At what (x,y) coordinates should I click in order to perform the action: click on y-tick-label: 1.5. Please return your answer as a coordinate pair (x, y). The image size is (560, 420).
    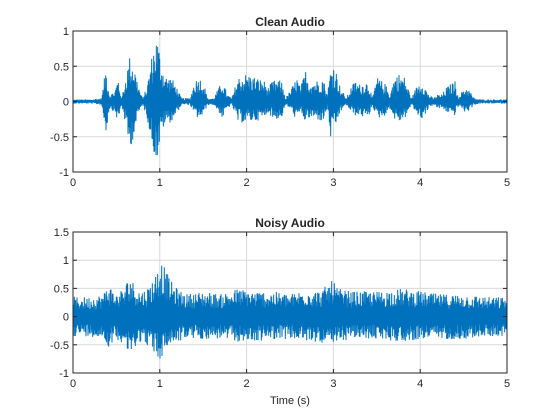
    Looking at the image, I should click on (61, 233).